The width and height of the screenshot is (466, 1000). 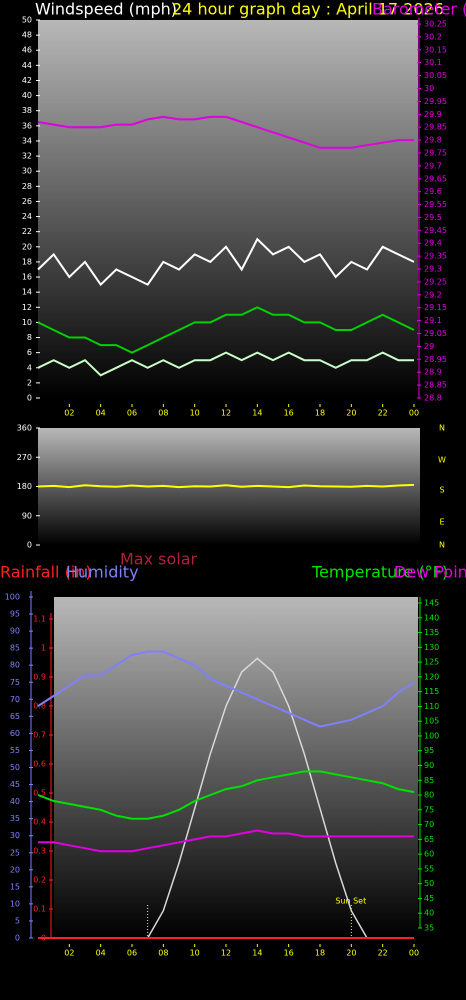 I want to click on y-tick-label: 29.3, so click(x=433, y=269).